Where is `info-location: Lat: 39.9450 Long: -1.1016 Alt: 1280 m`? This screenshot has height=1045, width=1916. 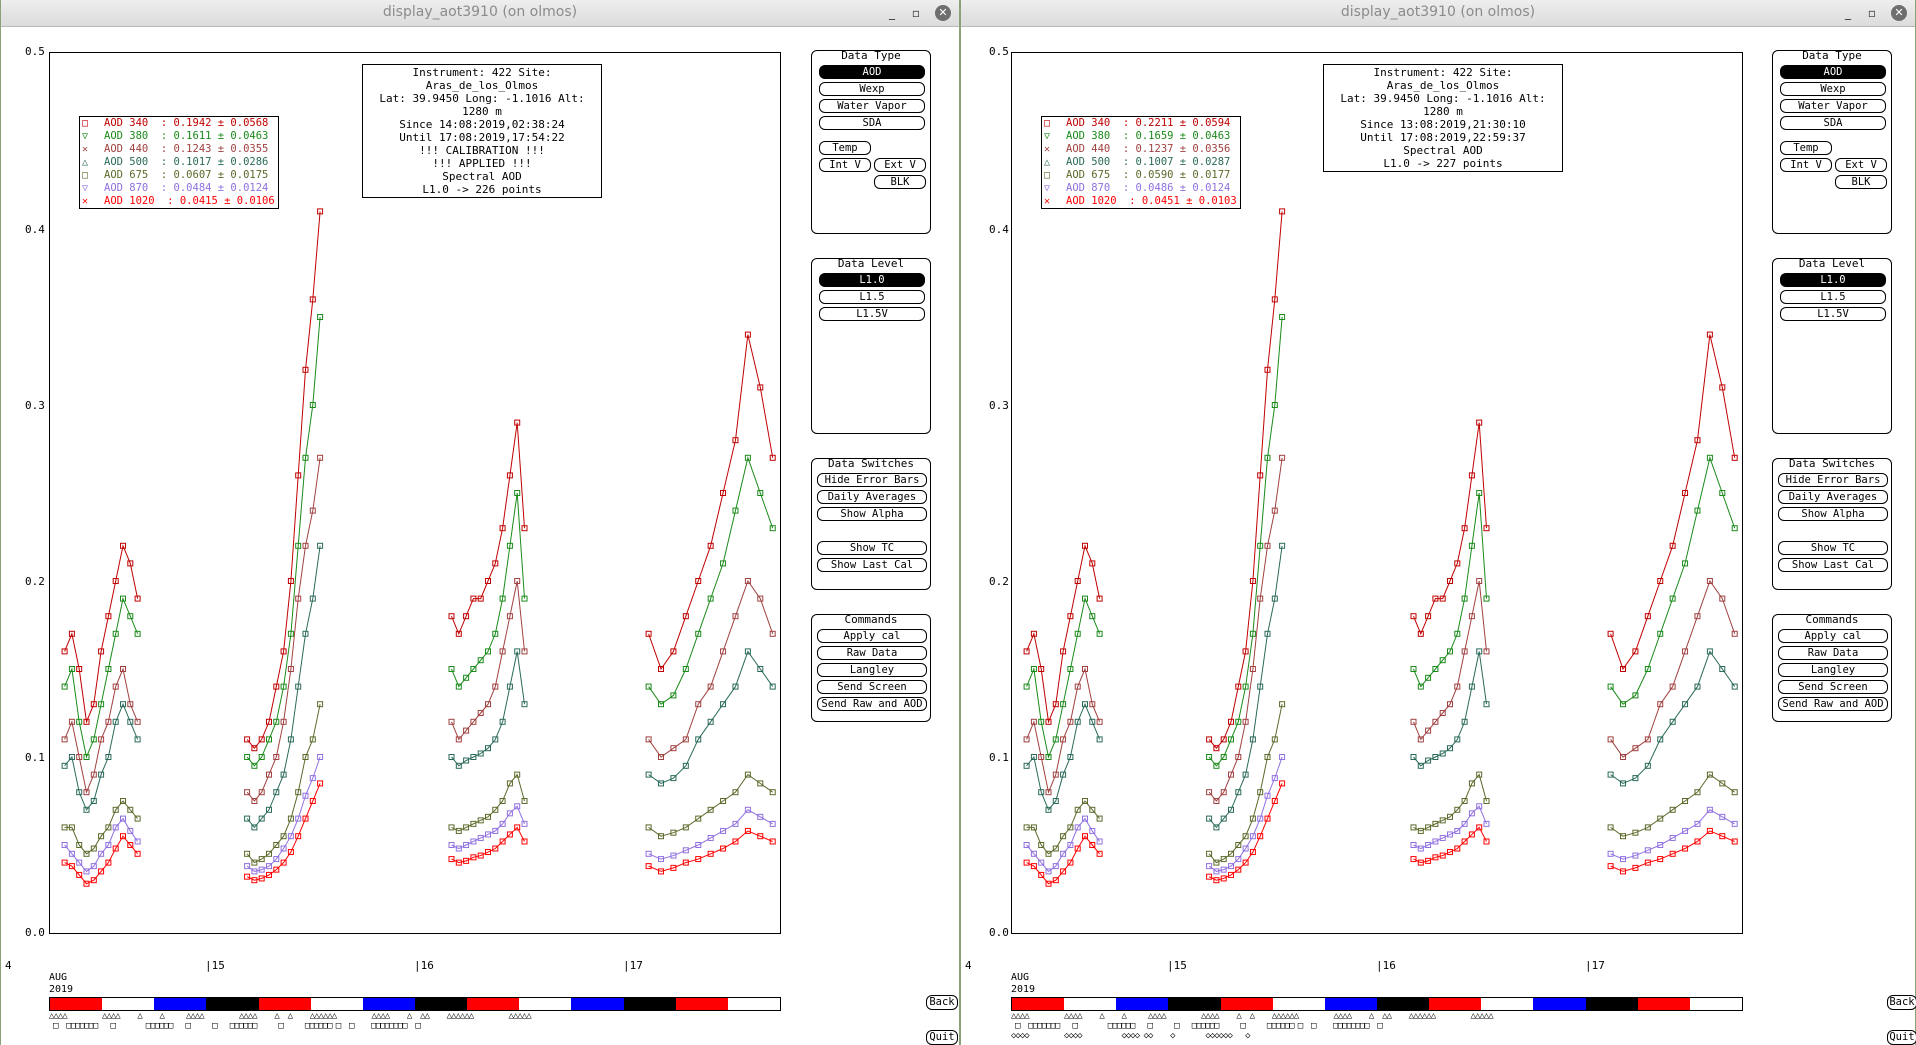
info-location: Lat: 39.9450 Long: -1.1016 Alt: 1280 m is located at coordinates (482, 105).